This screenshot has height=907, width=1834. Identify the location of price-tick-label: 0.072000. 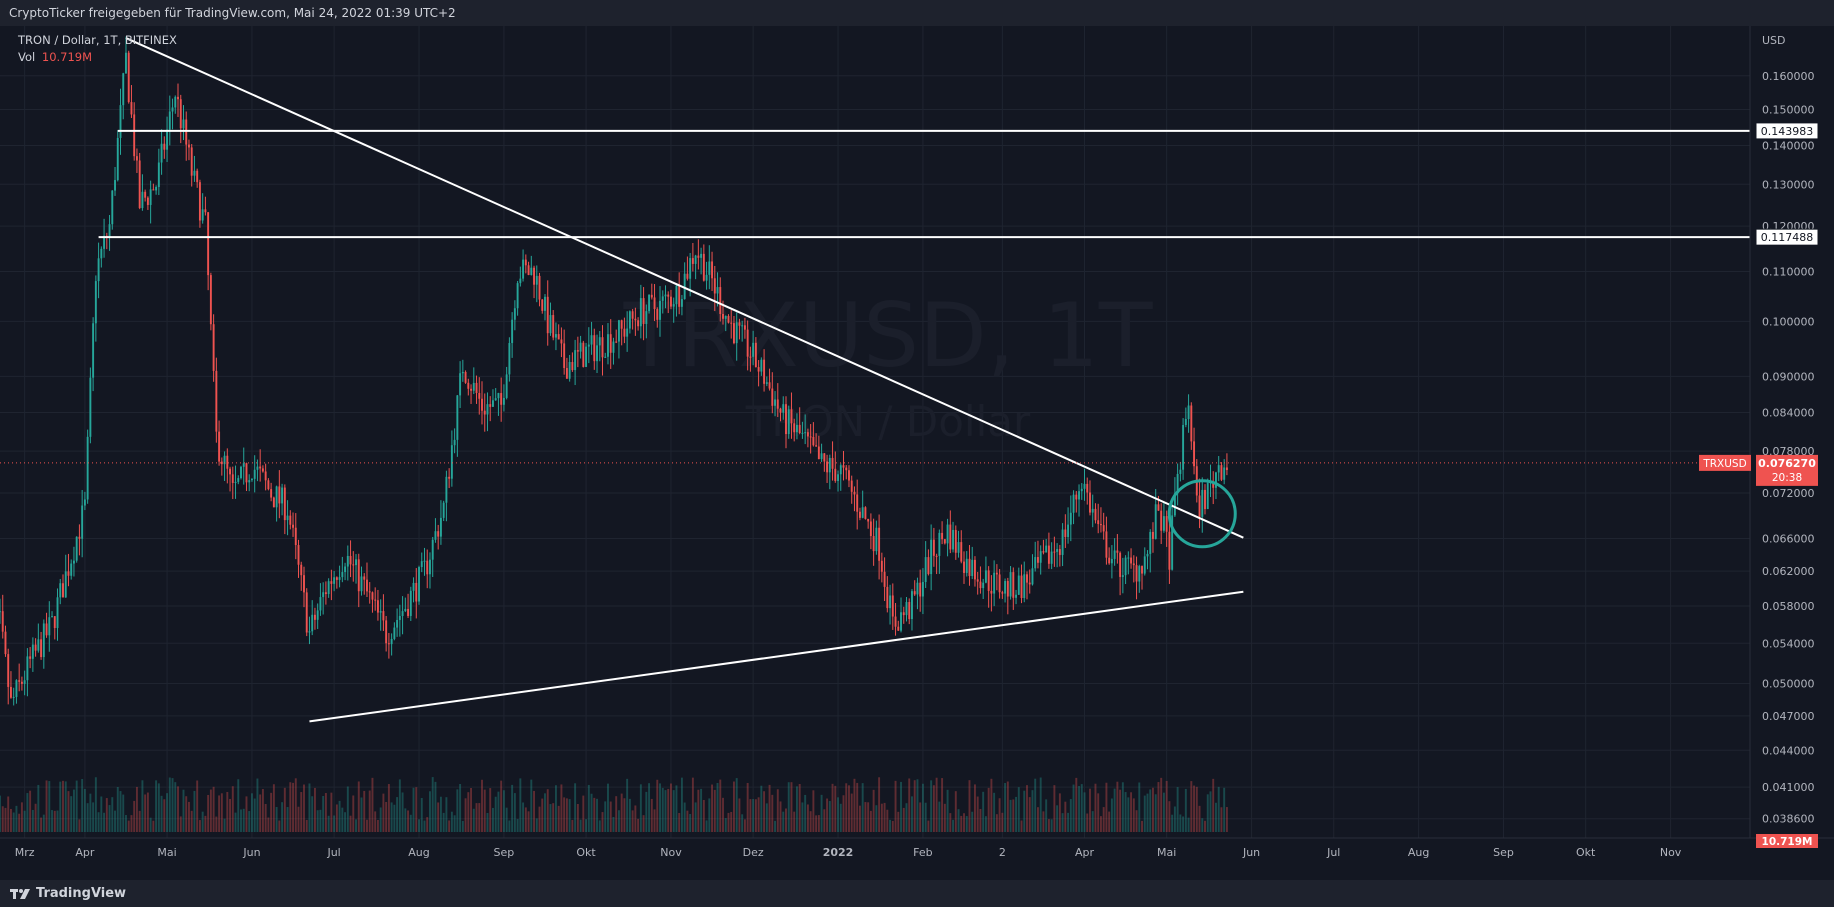
(1788, 493).